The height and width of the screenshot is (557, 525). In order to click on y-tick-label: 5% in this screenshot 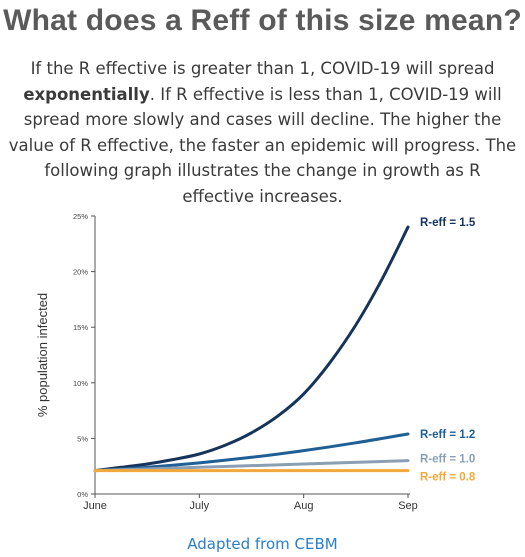, I will do `click(82, 438)`.